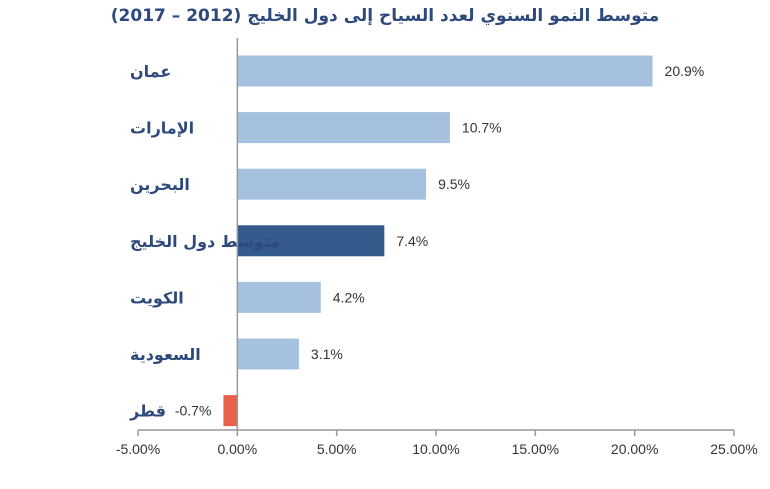  Describe the element at coordinates (205, 241) in the screenshot. I see `category-label-3: متوسط دول الخليج` at that location.